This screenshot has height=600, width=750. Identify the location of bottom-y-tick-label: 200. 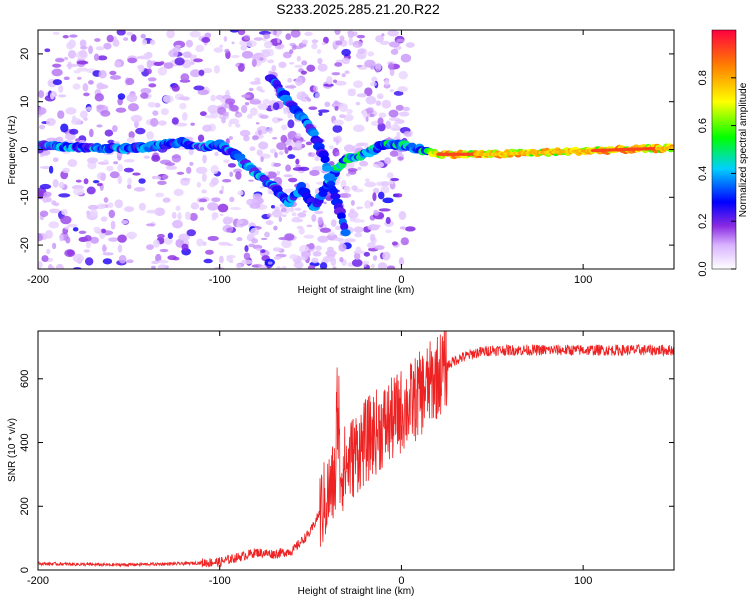
(25, 506).